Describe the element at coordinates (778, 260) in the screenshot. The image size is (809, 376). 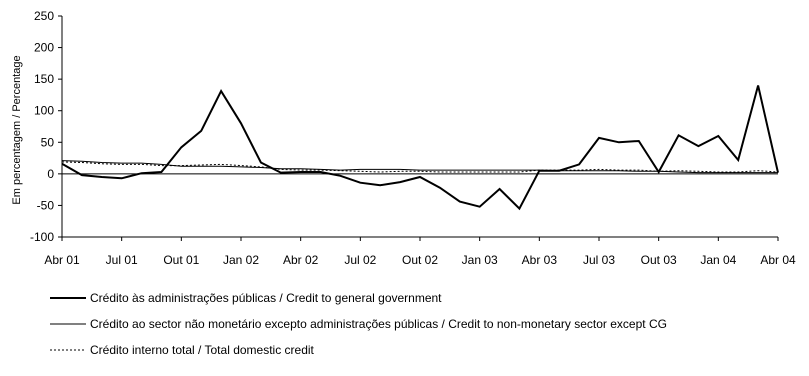
I see `x-tick-label: Abr 04` at that location.